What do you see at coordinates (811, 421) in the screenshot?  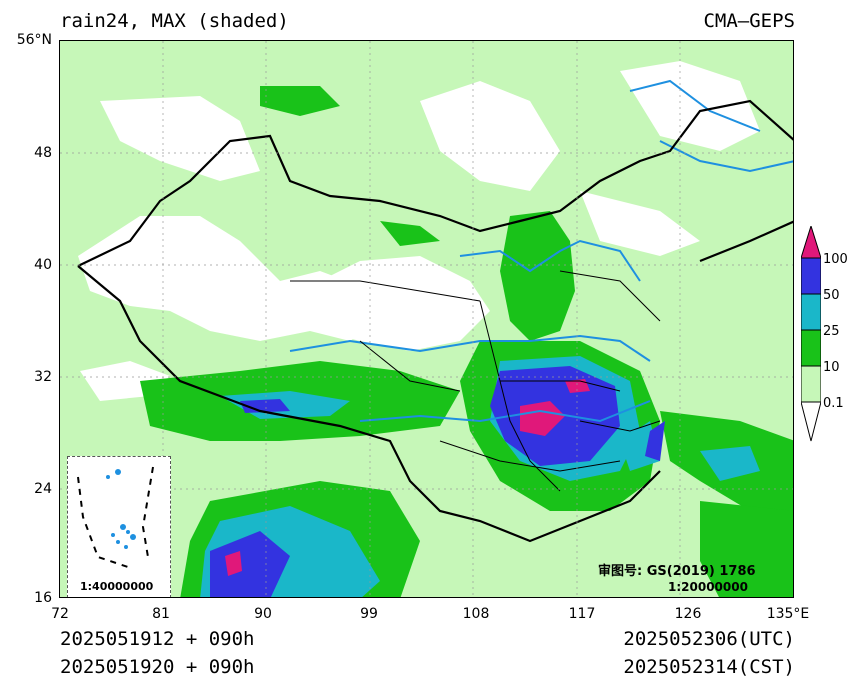 I see `legend-swatch-below` at bounding box center [811, 421].